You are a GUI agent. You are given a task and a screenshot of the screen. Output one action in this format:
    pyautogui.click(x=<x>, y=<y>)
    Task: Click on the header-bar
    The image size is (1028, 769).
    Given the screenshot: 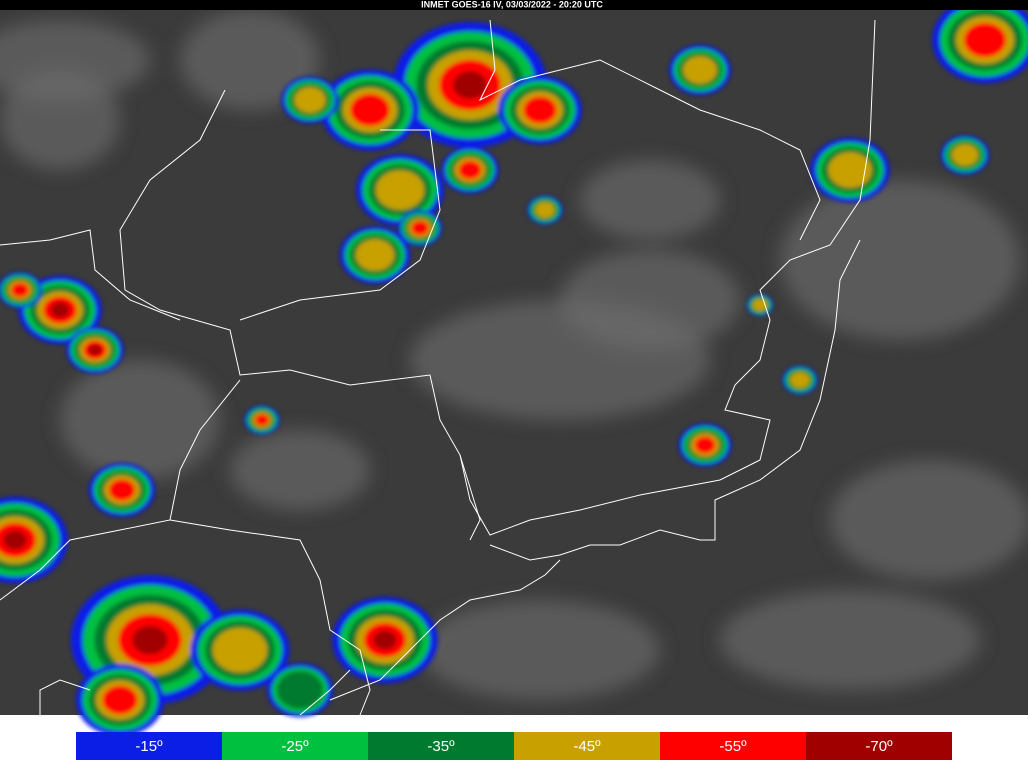 What is the action you would take?
    pyautogui.click(x=514, y=5)
    